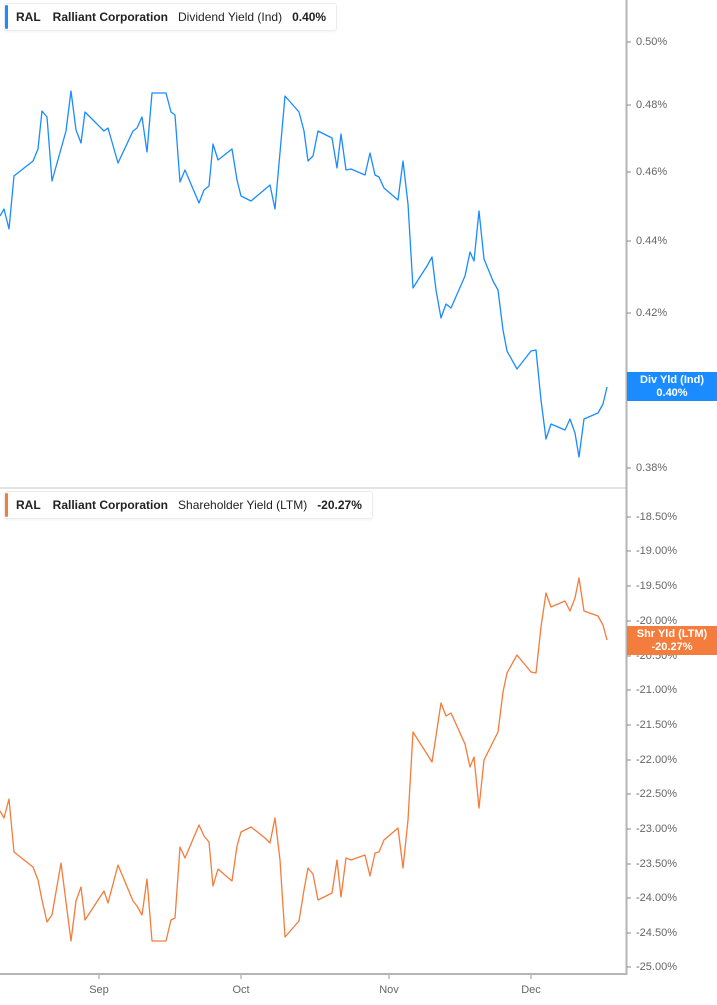  I want to click on x-tick-label: Oct, so click(241, 990).